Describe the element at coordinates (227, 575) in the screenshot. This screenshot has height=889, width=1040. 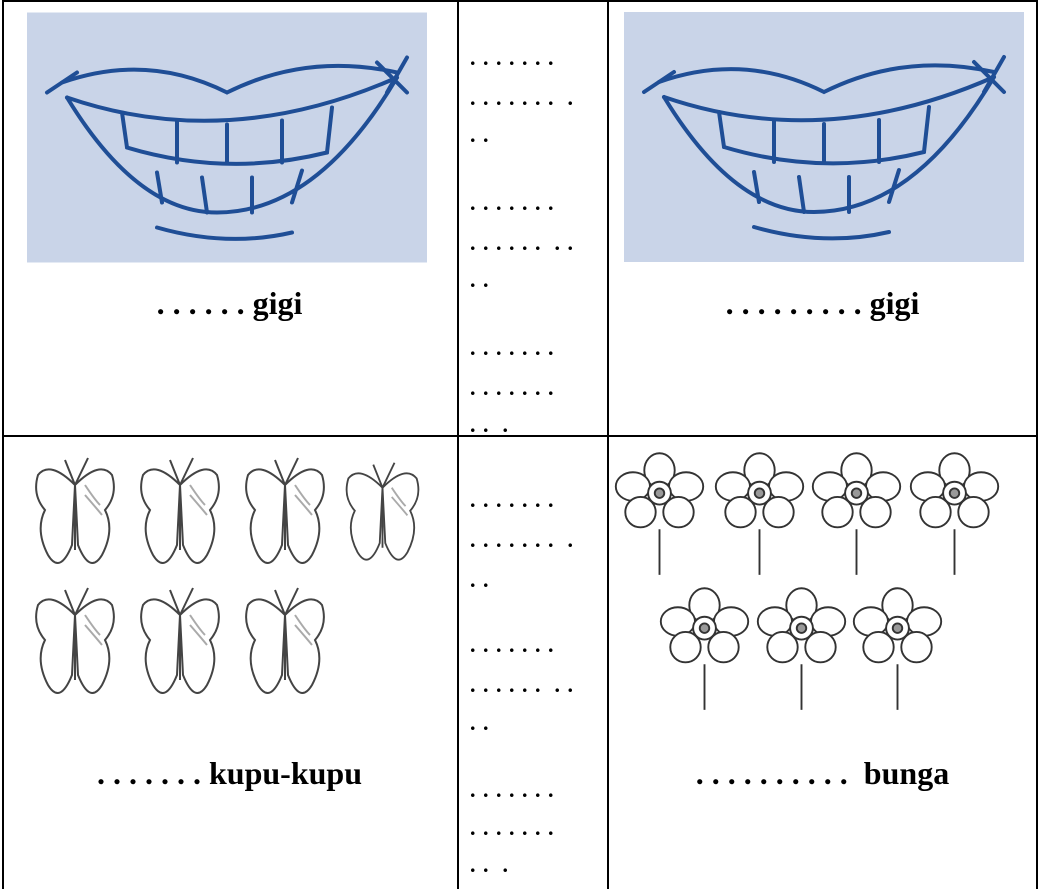
I see `butterflies-image` at that location.